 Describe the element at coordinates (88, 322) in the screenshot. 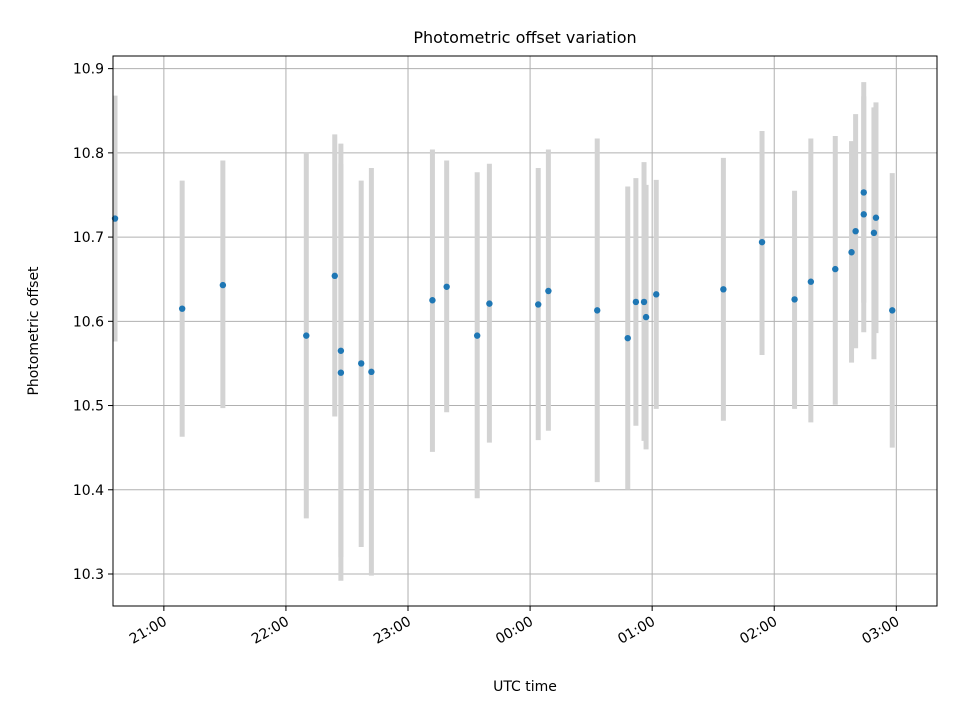

I see `y-tick-label: 10.6` at that location.